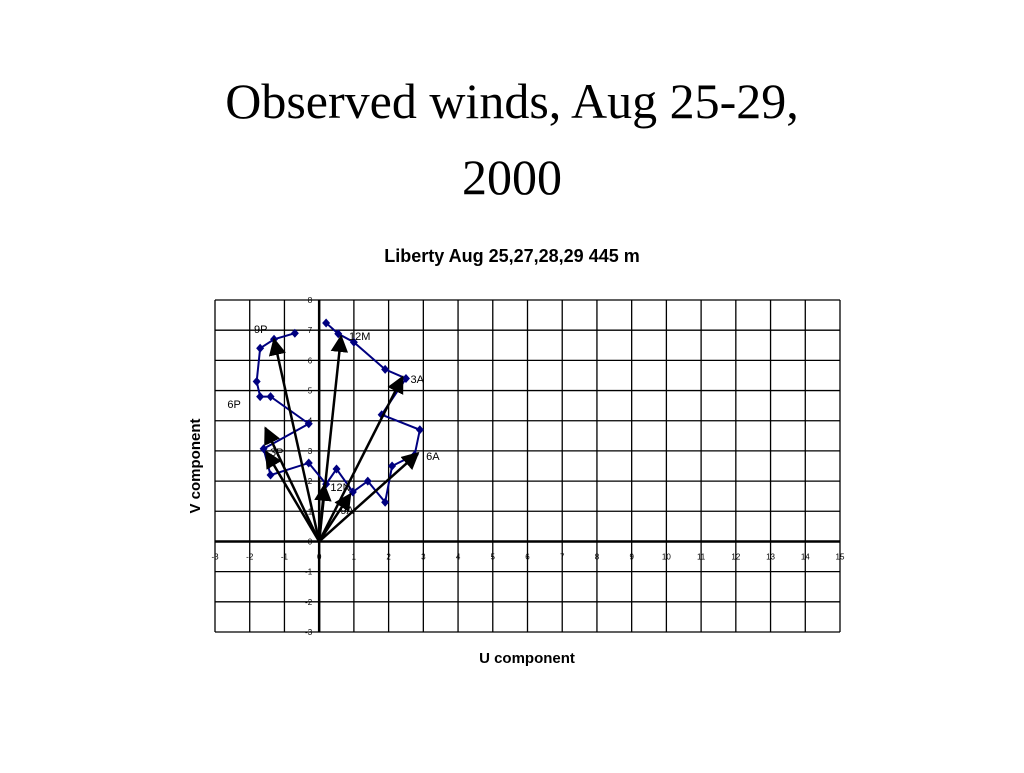 The image size is (1024, 773). Describe the element at coordinates (195, 465) in the screenshot. I see `y-axis-title: V component` at that location.